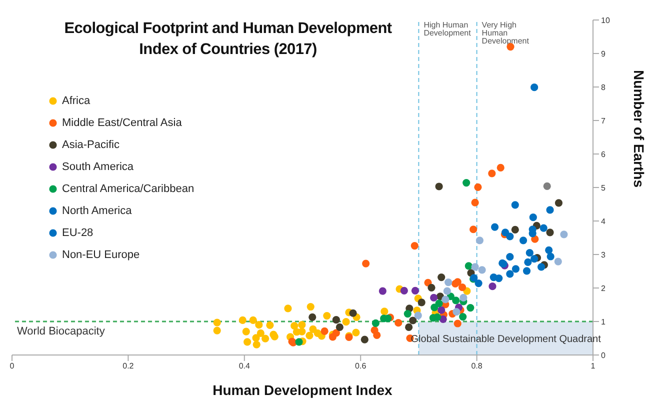 The width and height of the screenshot is (669, 419). What do you see at coordinates (639, 129) in the screenshot?
I see `y-axis-title: Number of Earths` at bounding box center [639, 129].